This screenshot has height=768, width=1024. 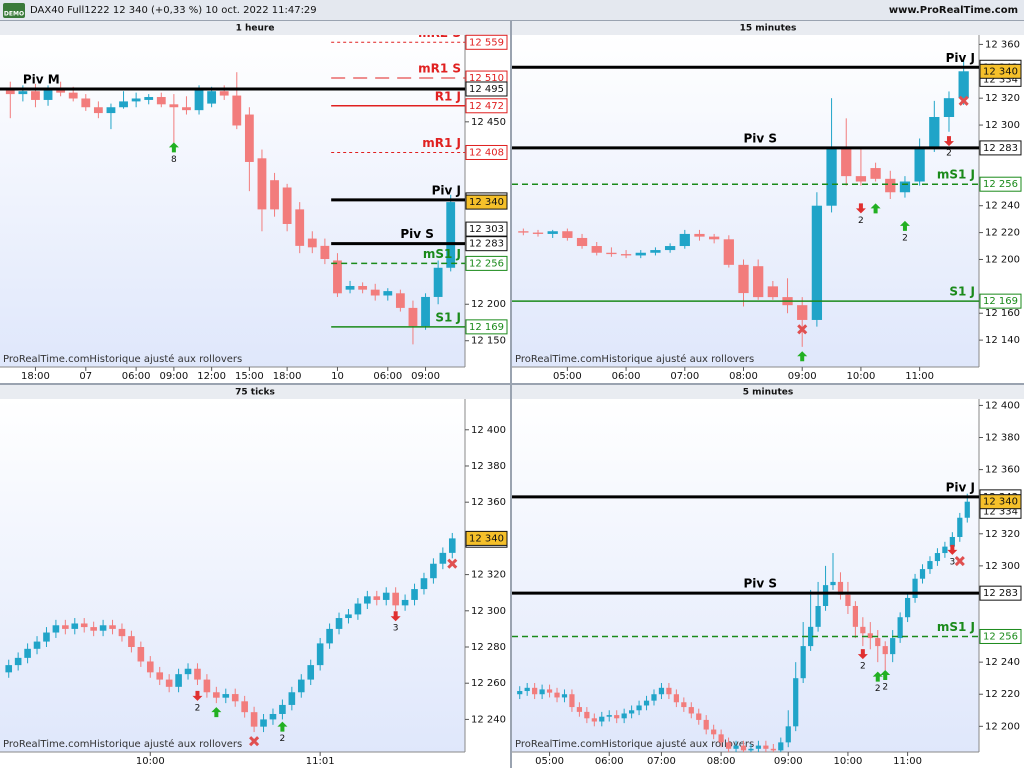 I want to click on y-tick-label: 12 400, so click(x=488, y=430).